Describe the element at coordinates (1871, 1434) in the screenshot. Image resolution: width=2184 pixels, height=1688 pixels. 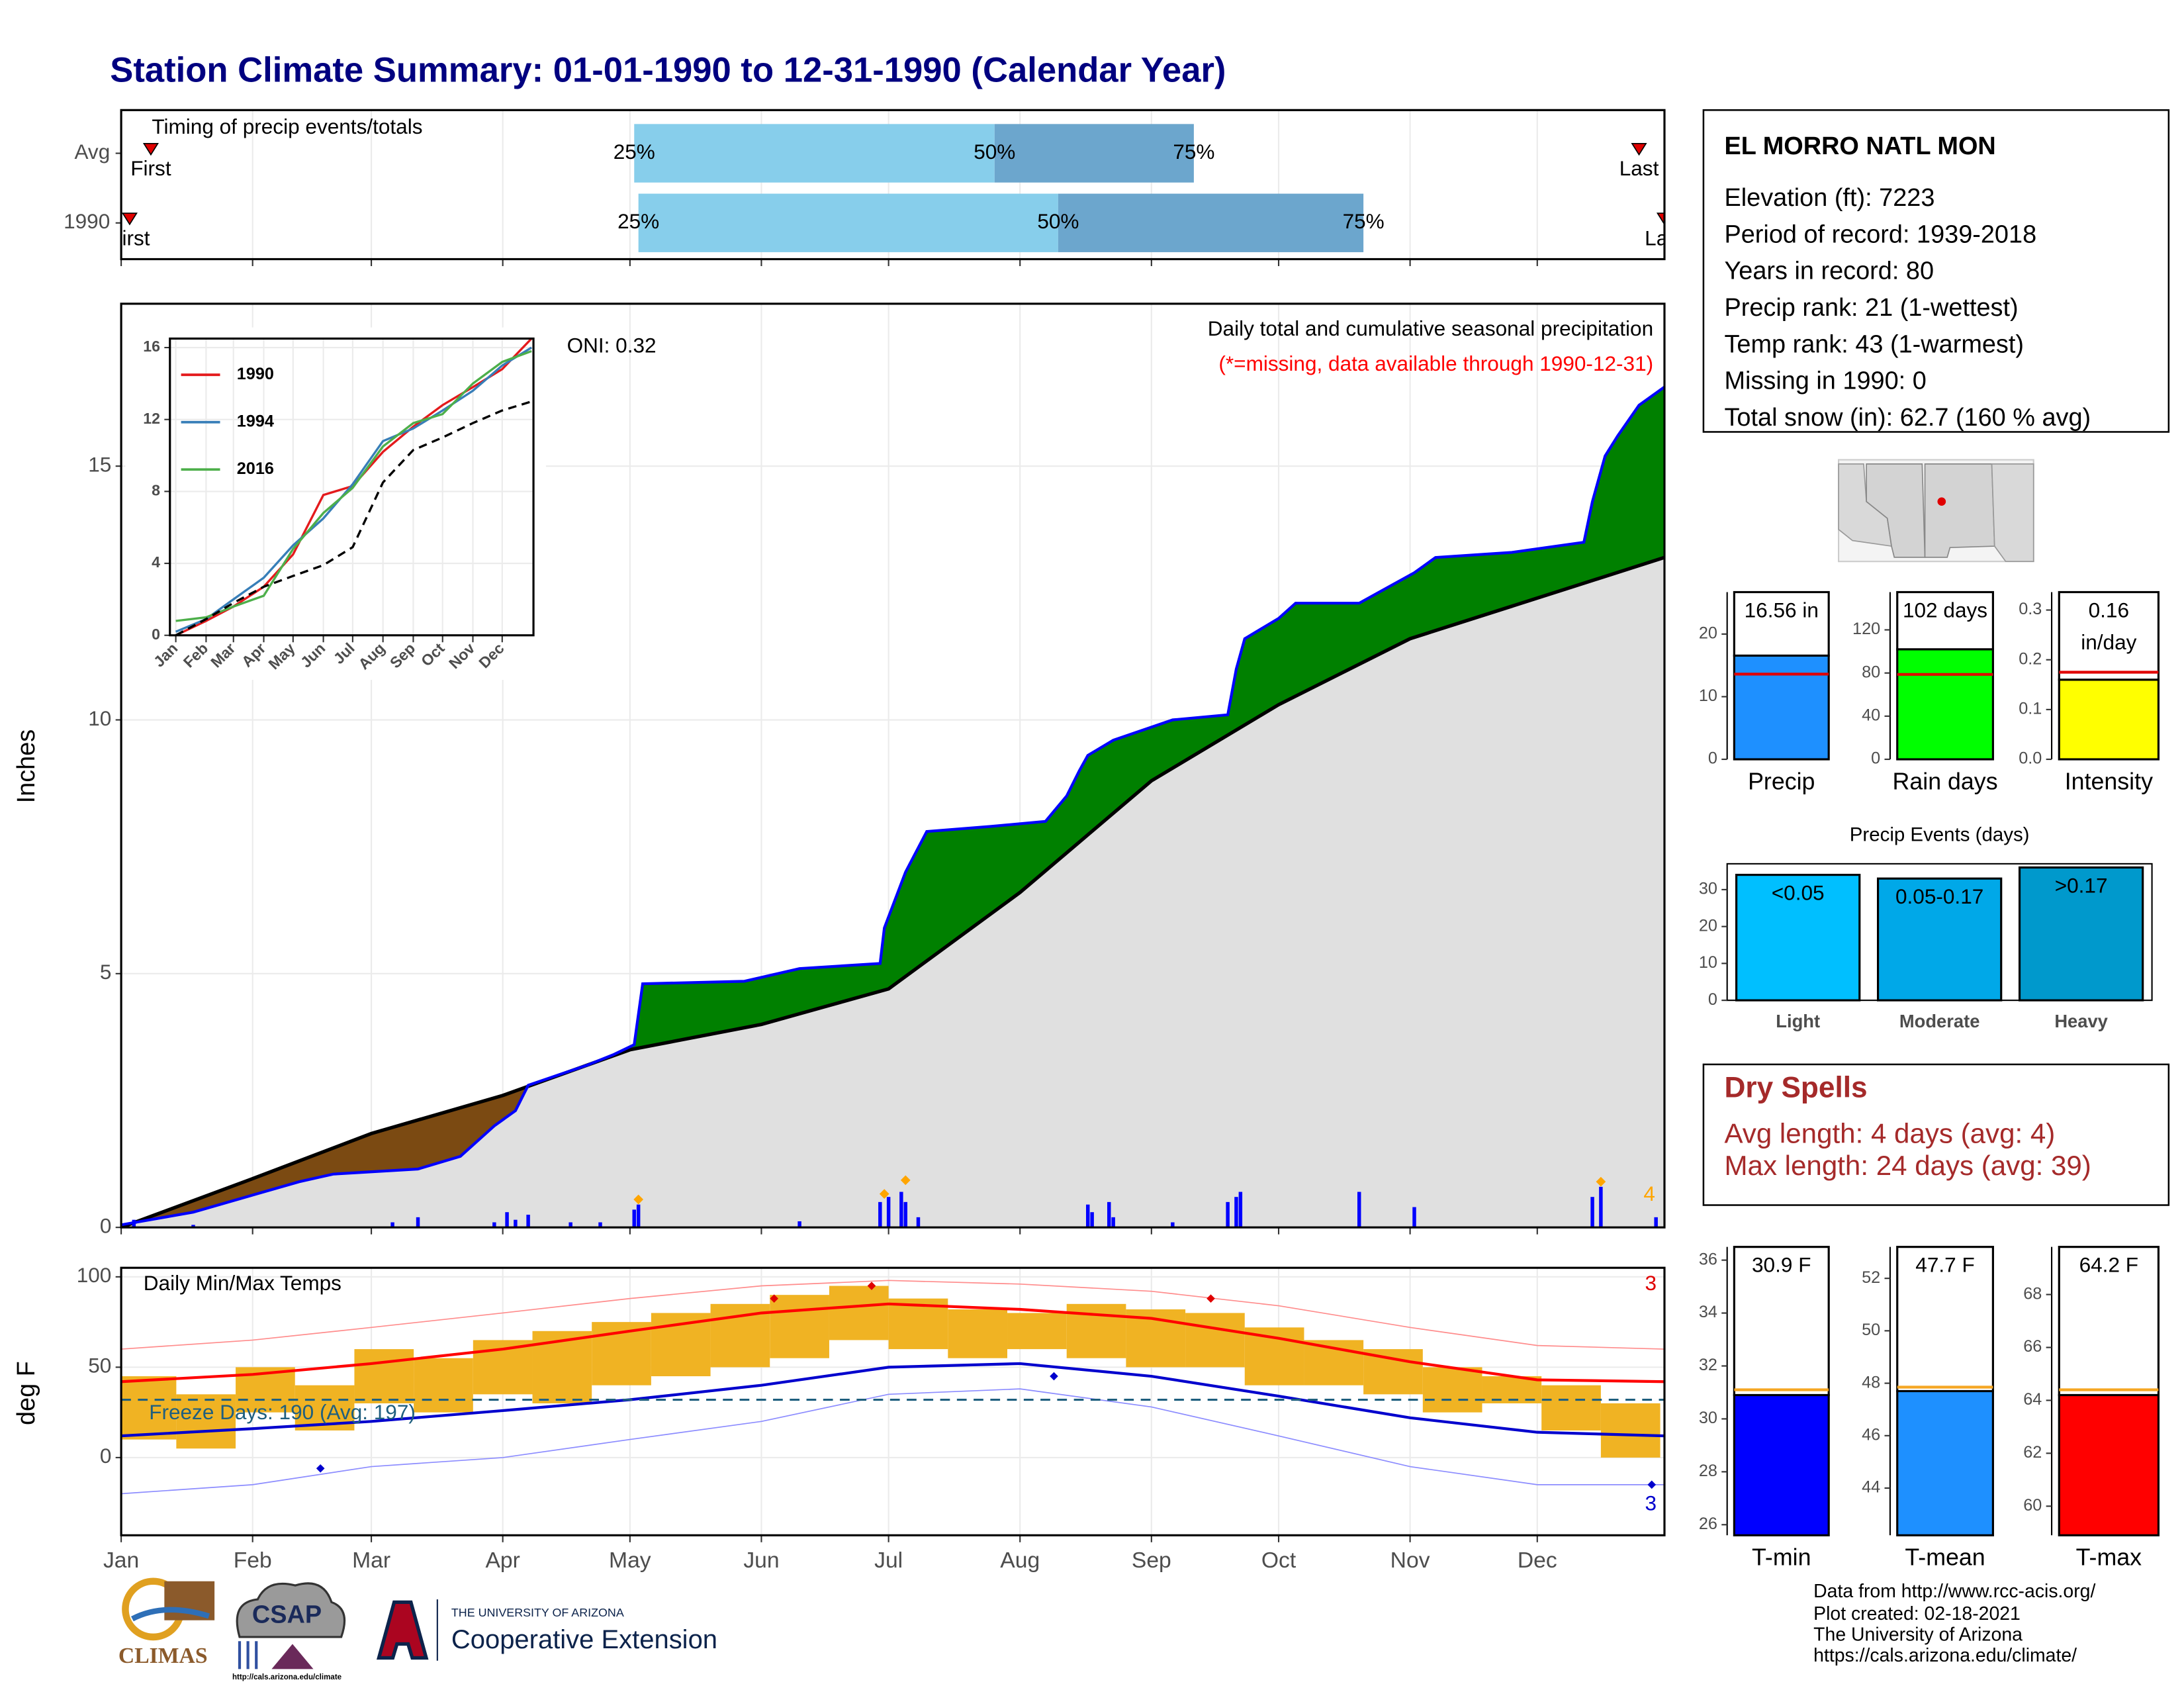
I see `y-tick-label: 46` at that location.